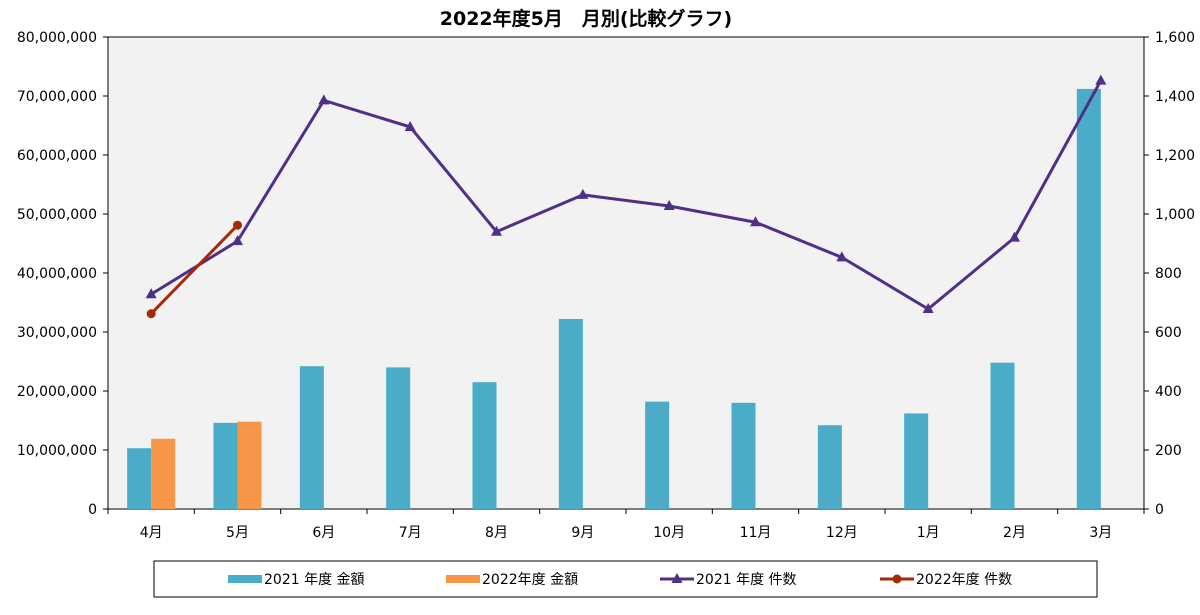 The height and width of the screenshot is (615, 1200). What do you see at coordinates (582, 533) in the screenshot?
I see `x-tick-label: 9月` at bounding box center [582, 533].